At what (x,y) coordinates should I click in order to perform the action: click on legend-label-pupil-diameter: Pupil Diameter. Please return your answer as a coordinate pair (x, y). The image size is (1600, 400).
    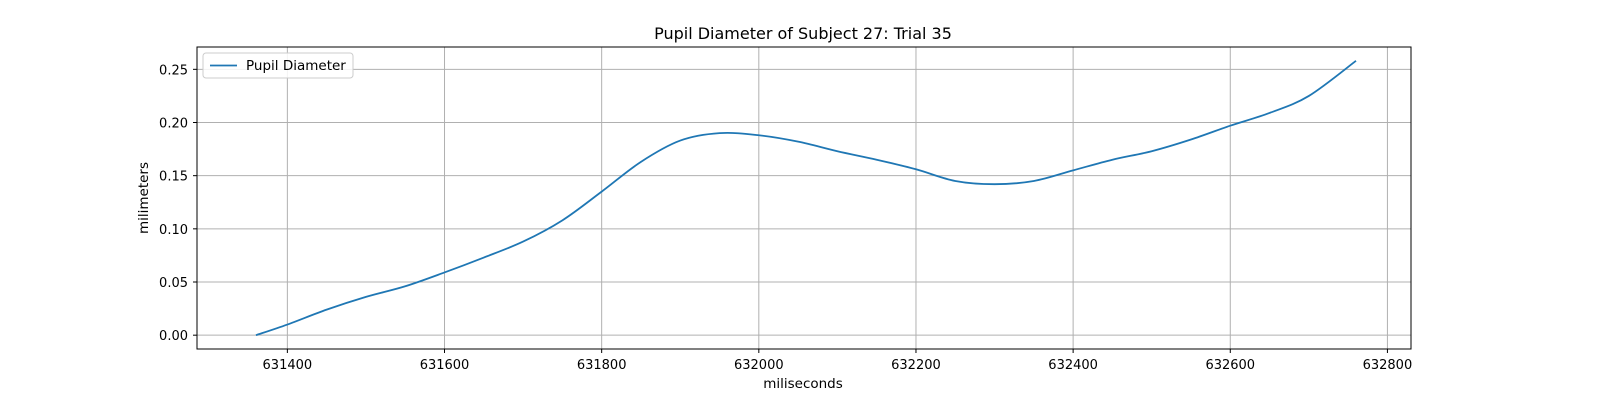
    Looking at the image, I should click on (296, 66).